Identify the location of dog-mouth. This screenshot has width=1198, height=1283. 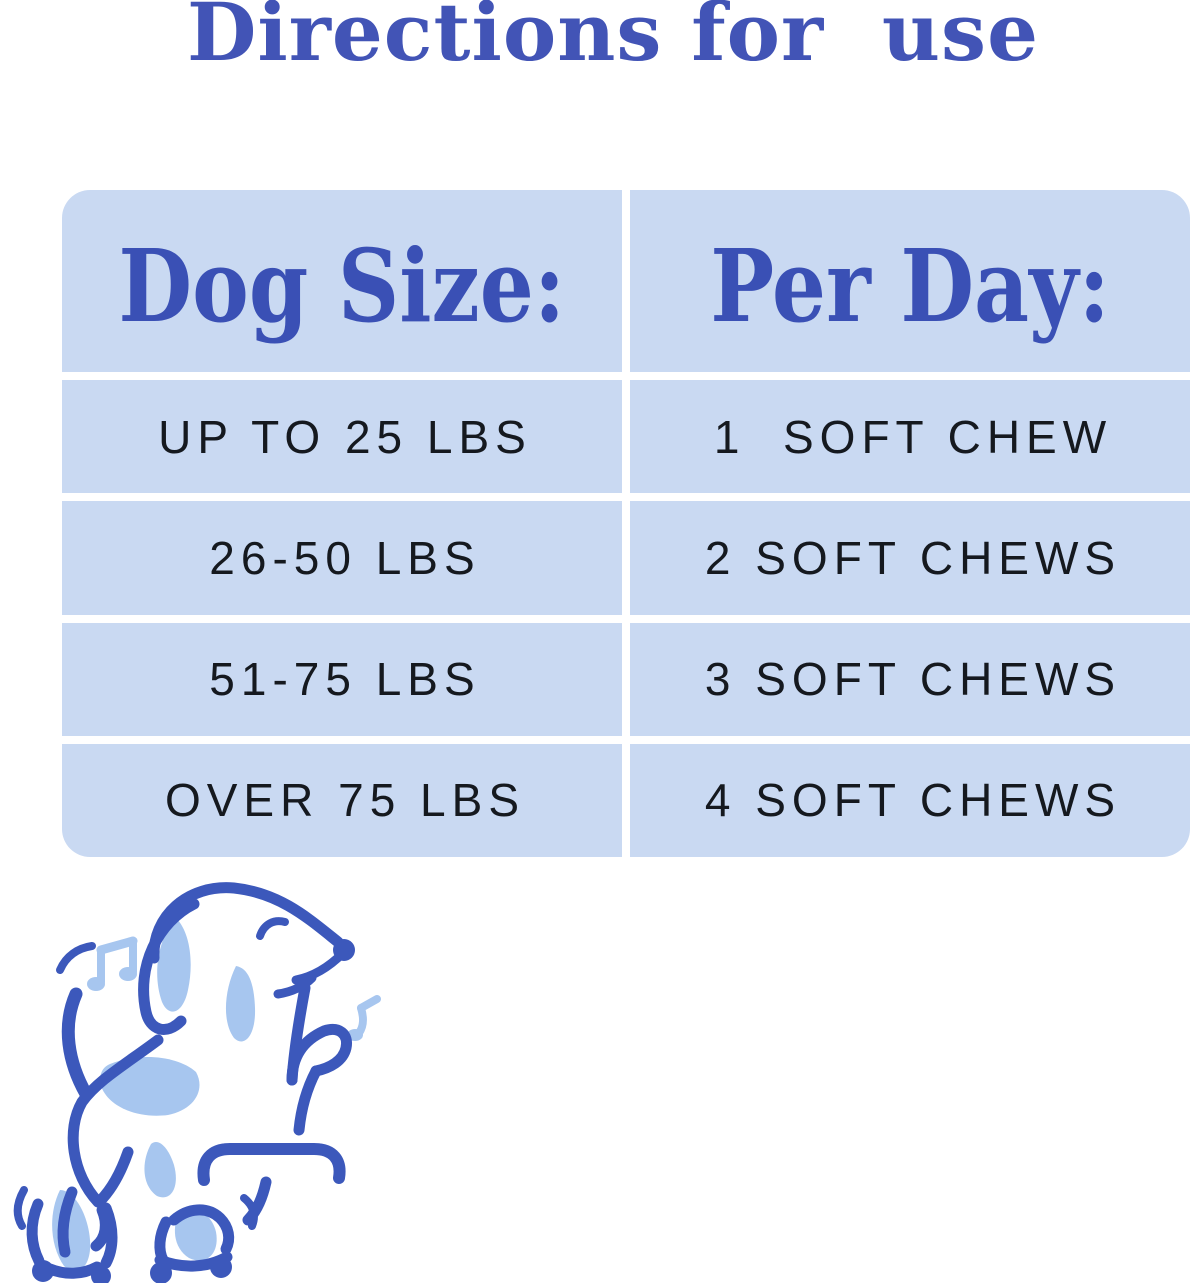
(319, 966).